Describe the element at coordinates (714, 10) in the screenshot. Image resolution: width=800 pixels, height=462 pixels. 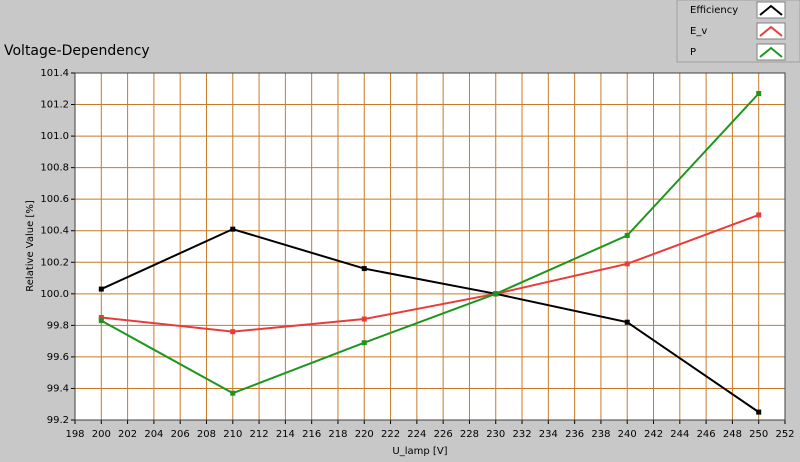
I see `legend-label: Efficiency` at that location.